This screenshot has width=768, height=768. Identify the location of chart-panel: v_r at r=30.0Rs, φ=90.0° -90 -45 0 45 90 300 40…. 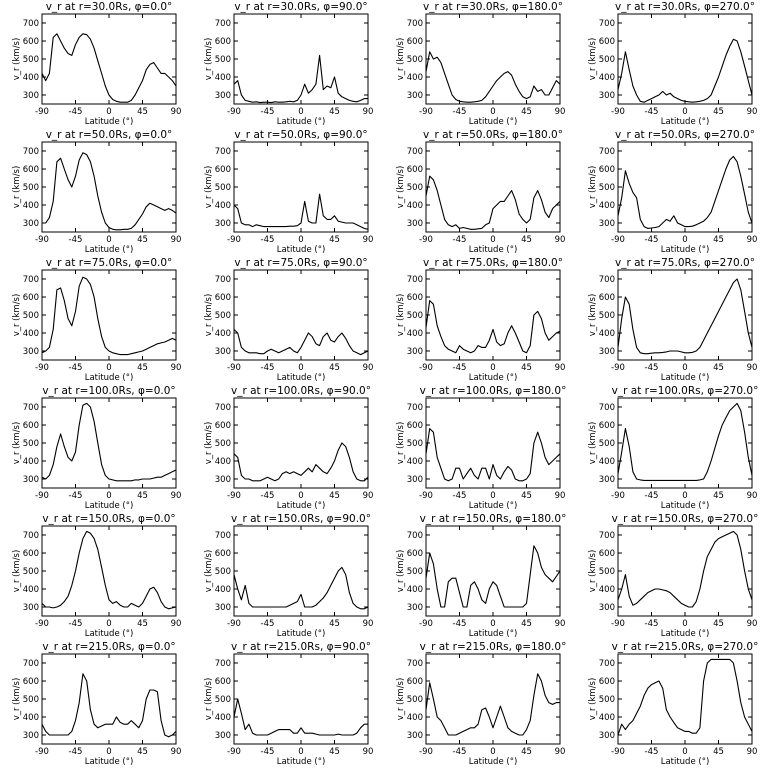
(289, 64).